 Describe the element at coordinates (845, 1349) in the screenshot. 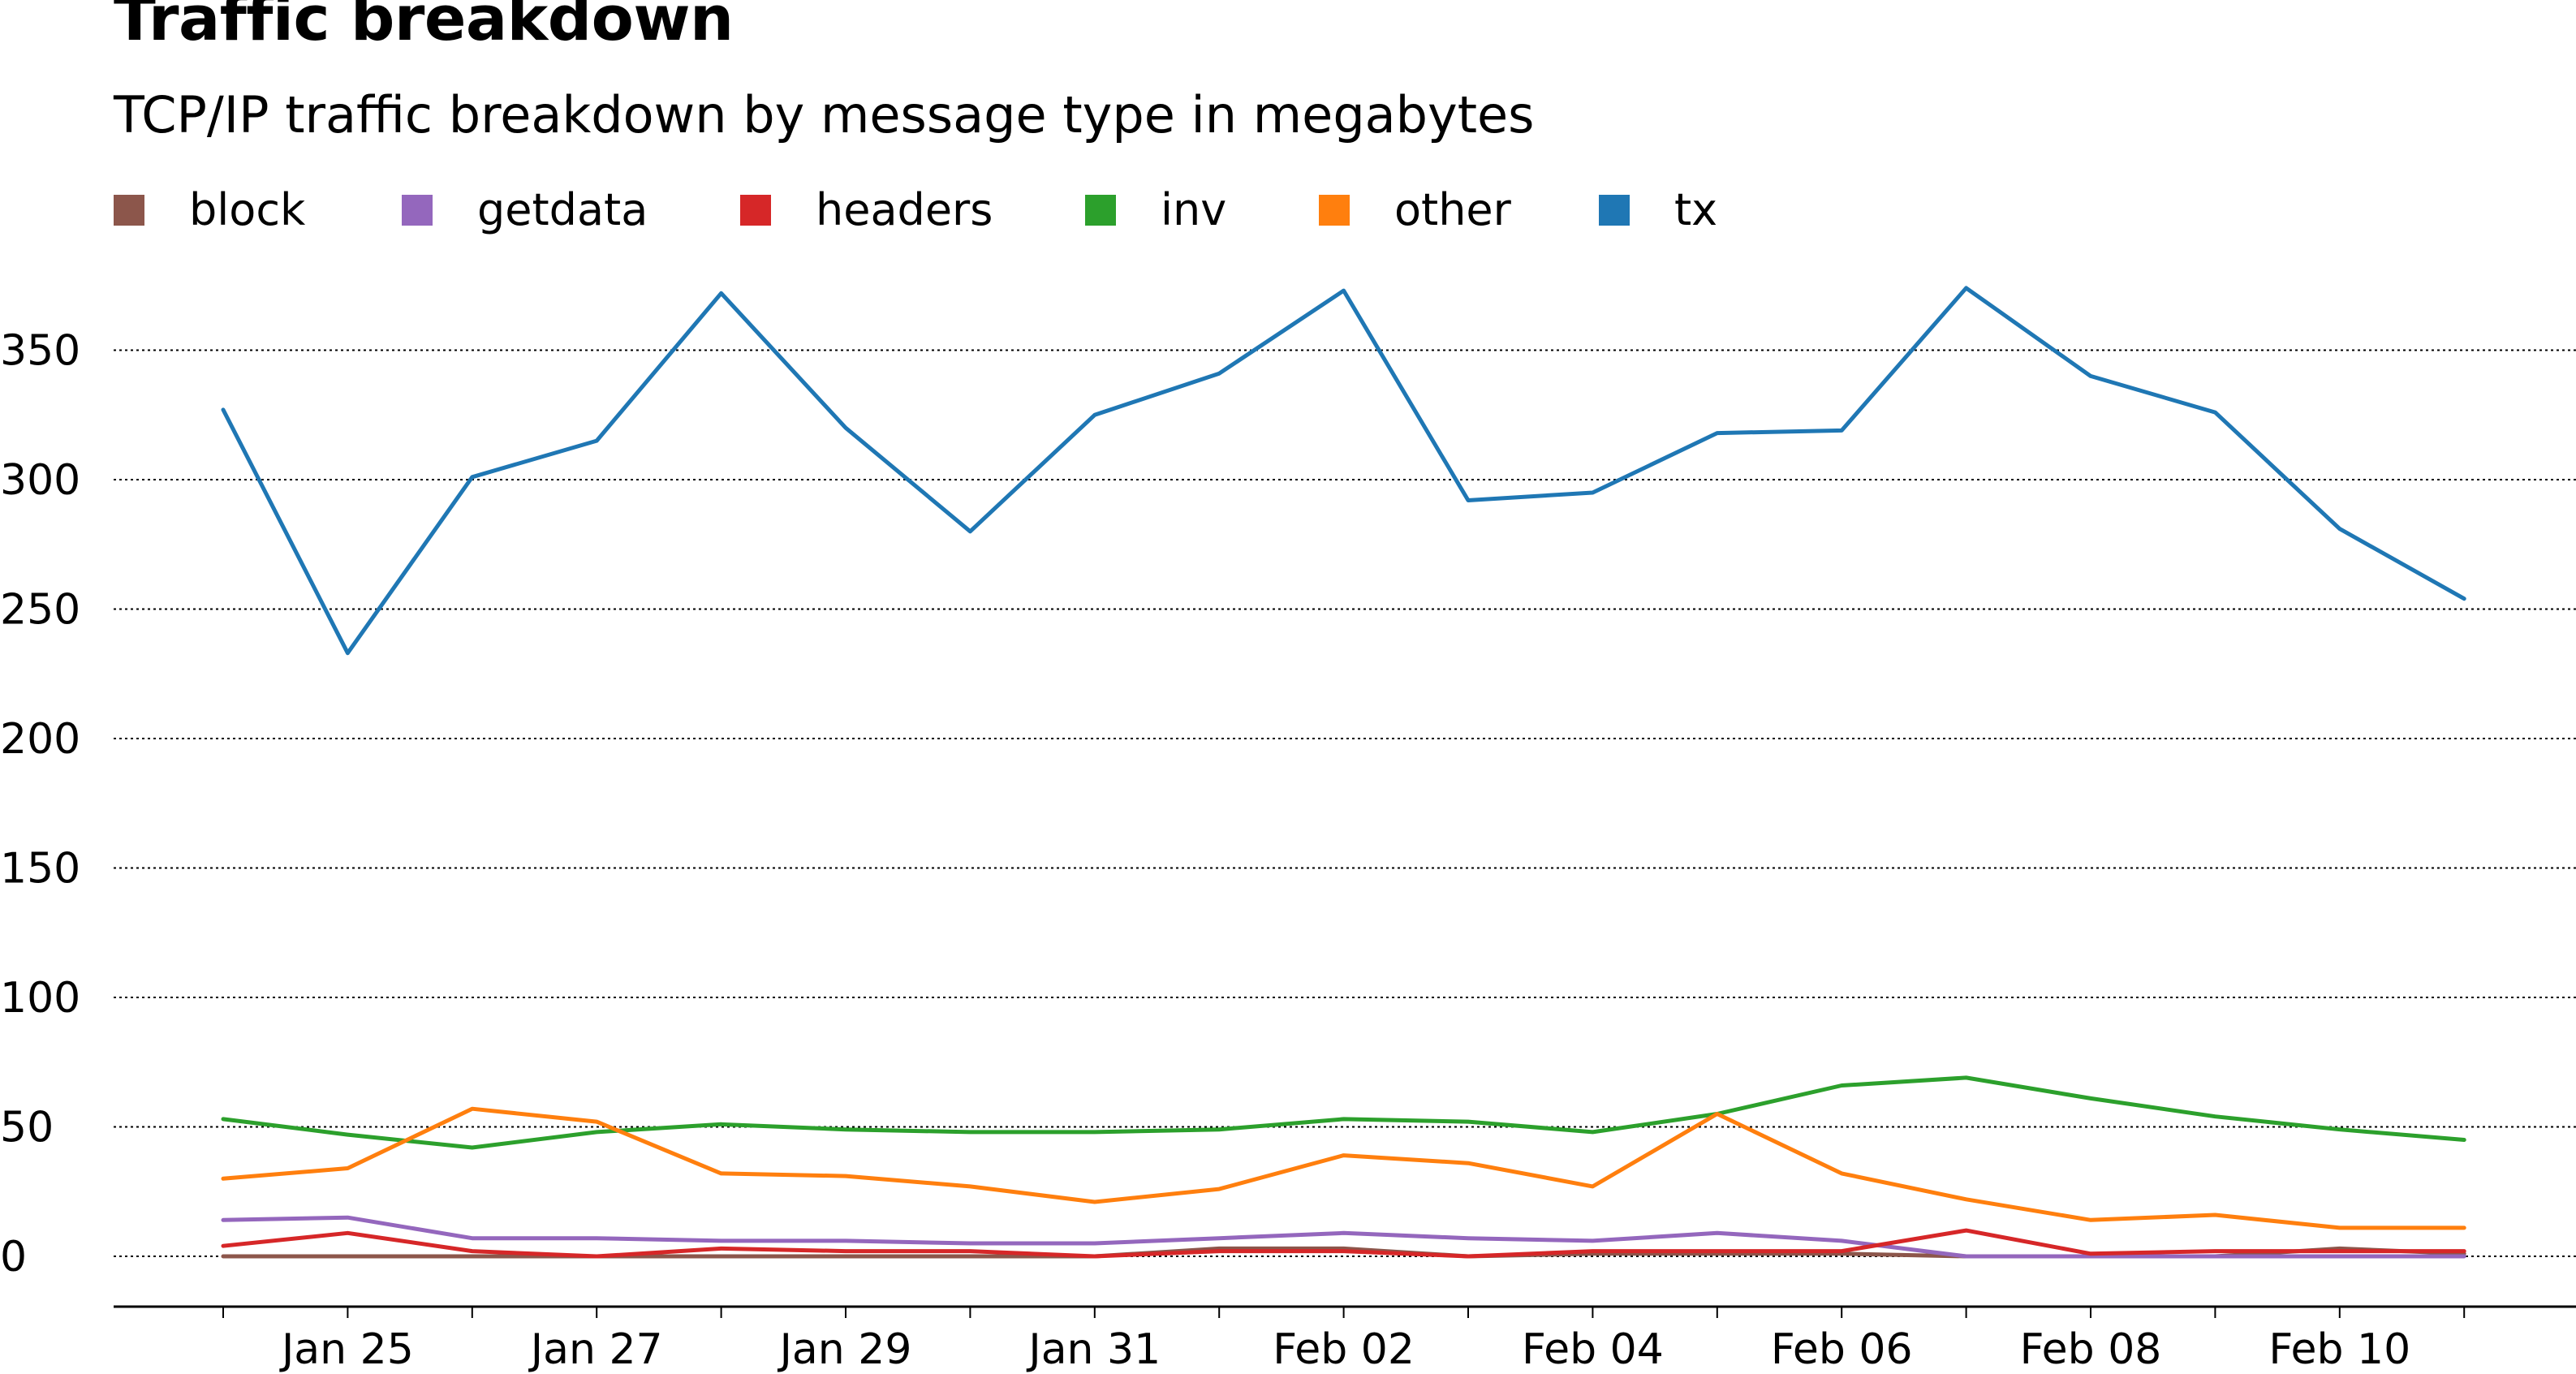

I see `x-tick-label-2: Jan 29` at that location.